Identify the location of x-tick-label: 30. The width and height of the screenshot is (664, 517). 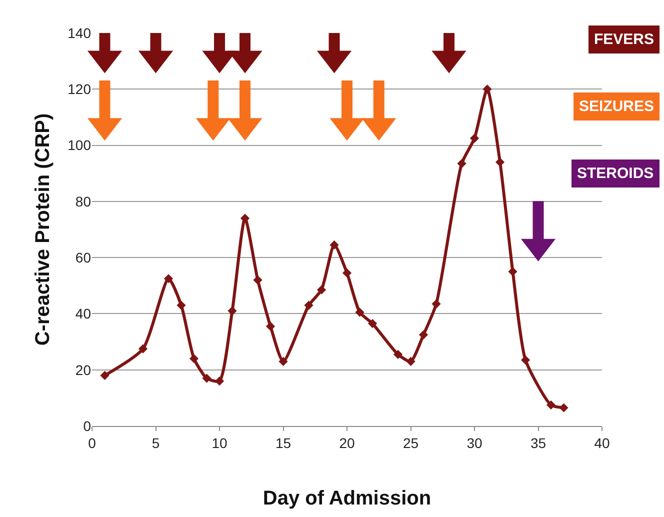
(474, 442).